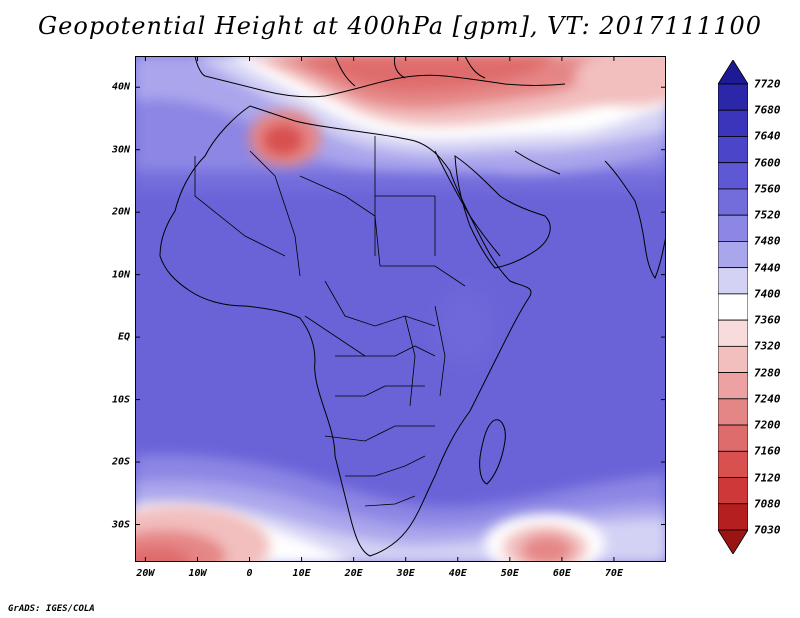 The width and height of the screenshot is (800, 618). I want to click on colorbar-level-label: 7600, so click(767, 163).